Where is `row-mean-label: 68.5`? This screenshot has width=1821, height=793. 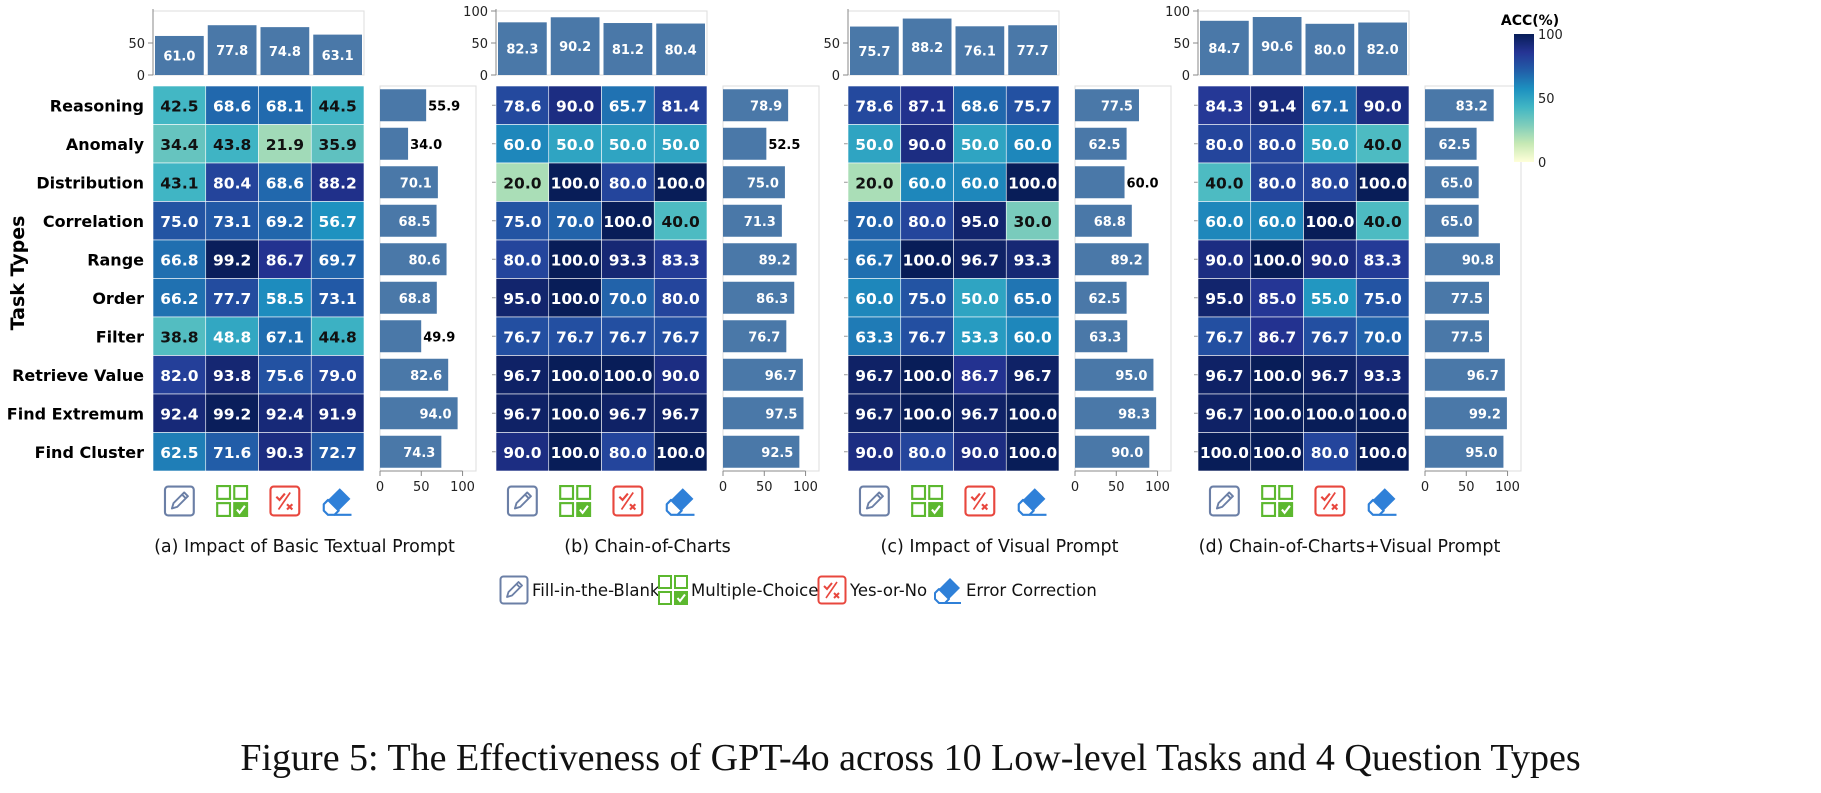 row-mean-label: 68.5 is located at coordinates (414, 222).